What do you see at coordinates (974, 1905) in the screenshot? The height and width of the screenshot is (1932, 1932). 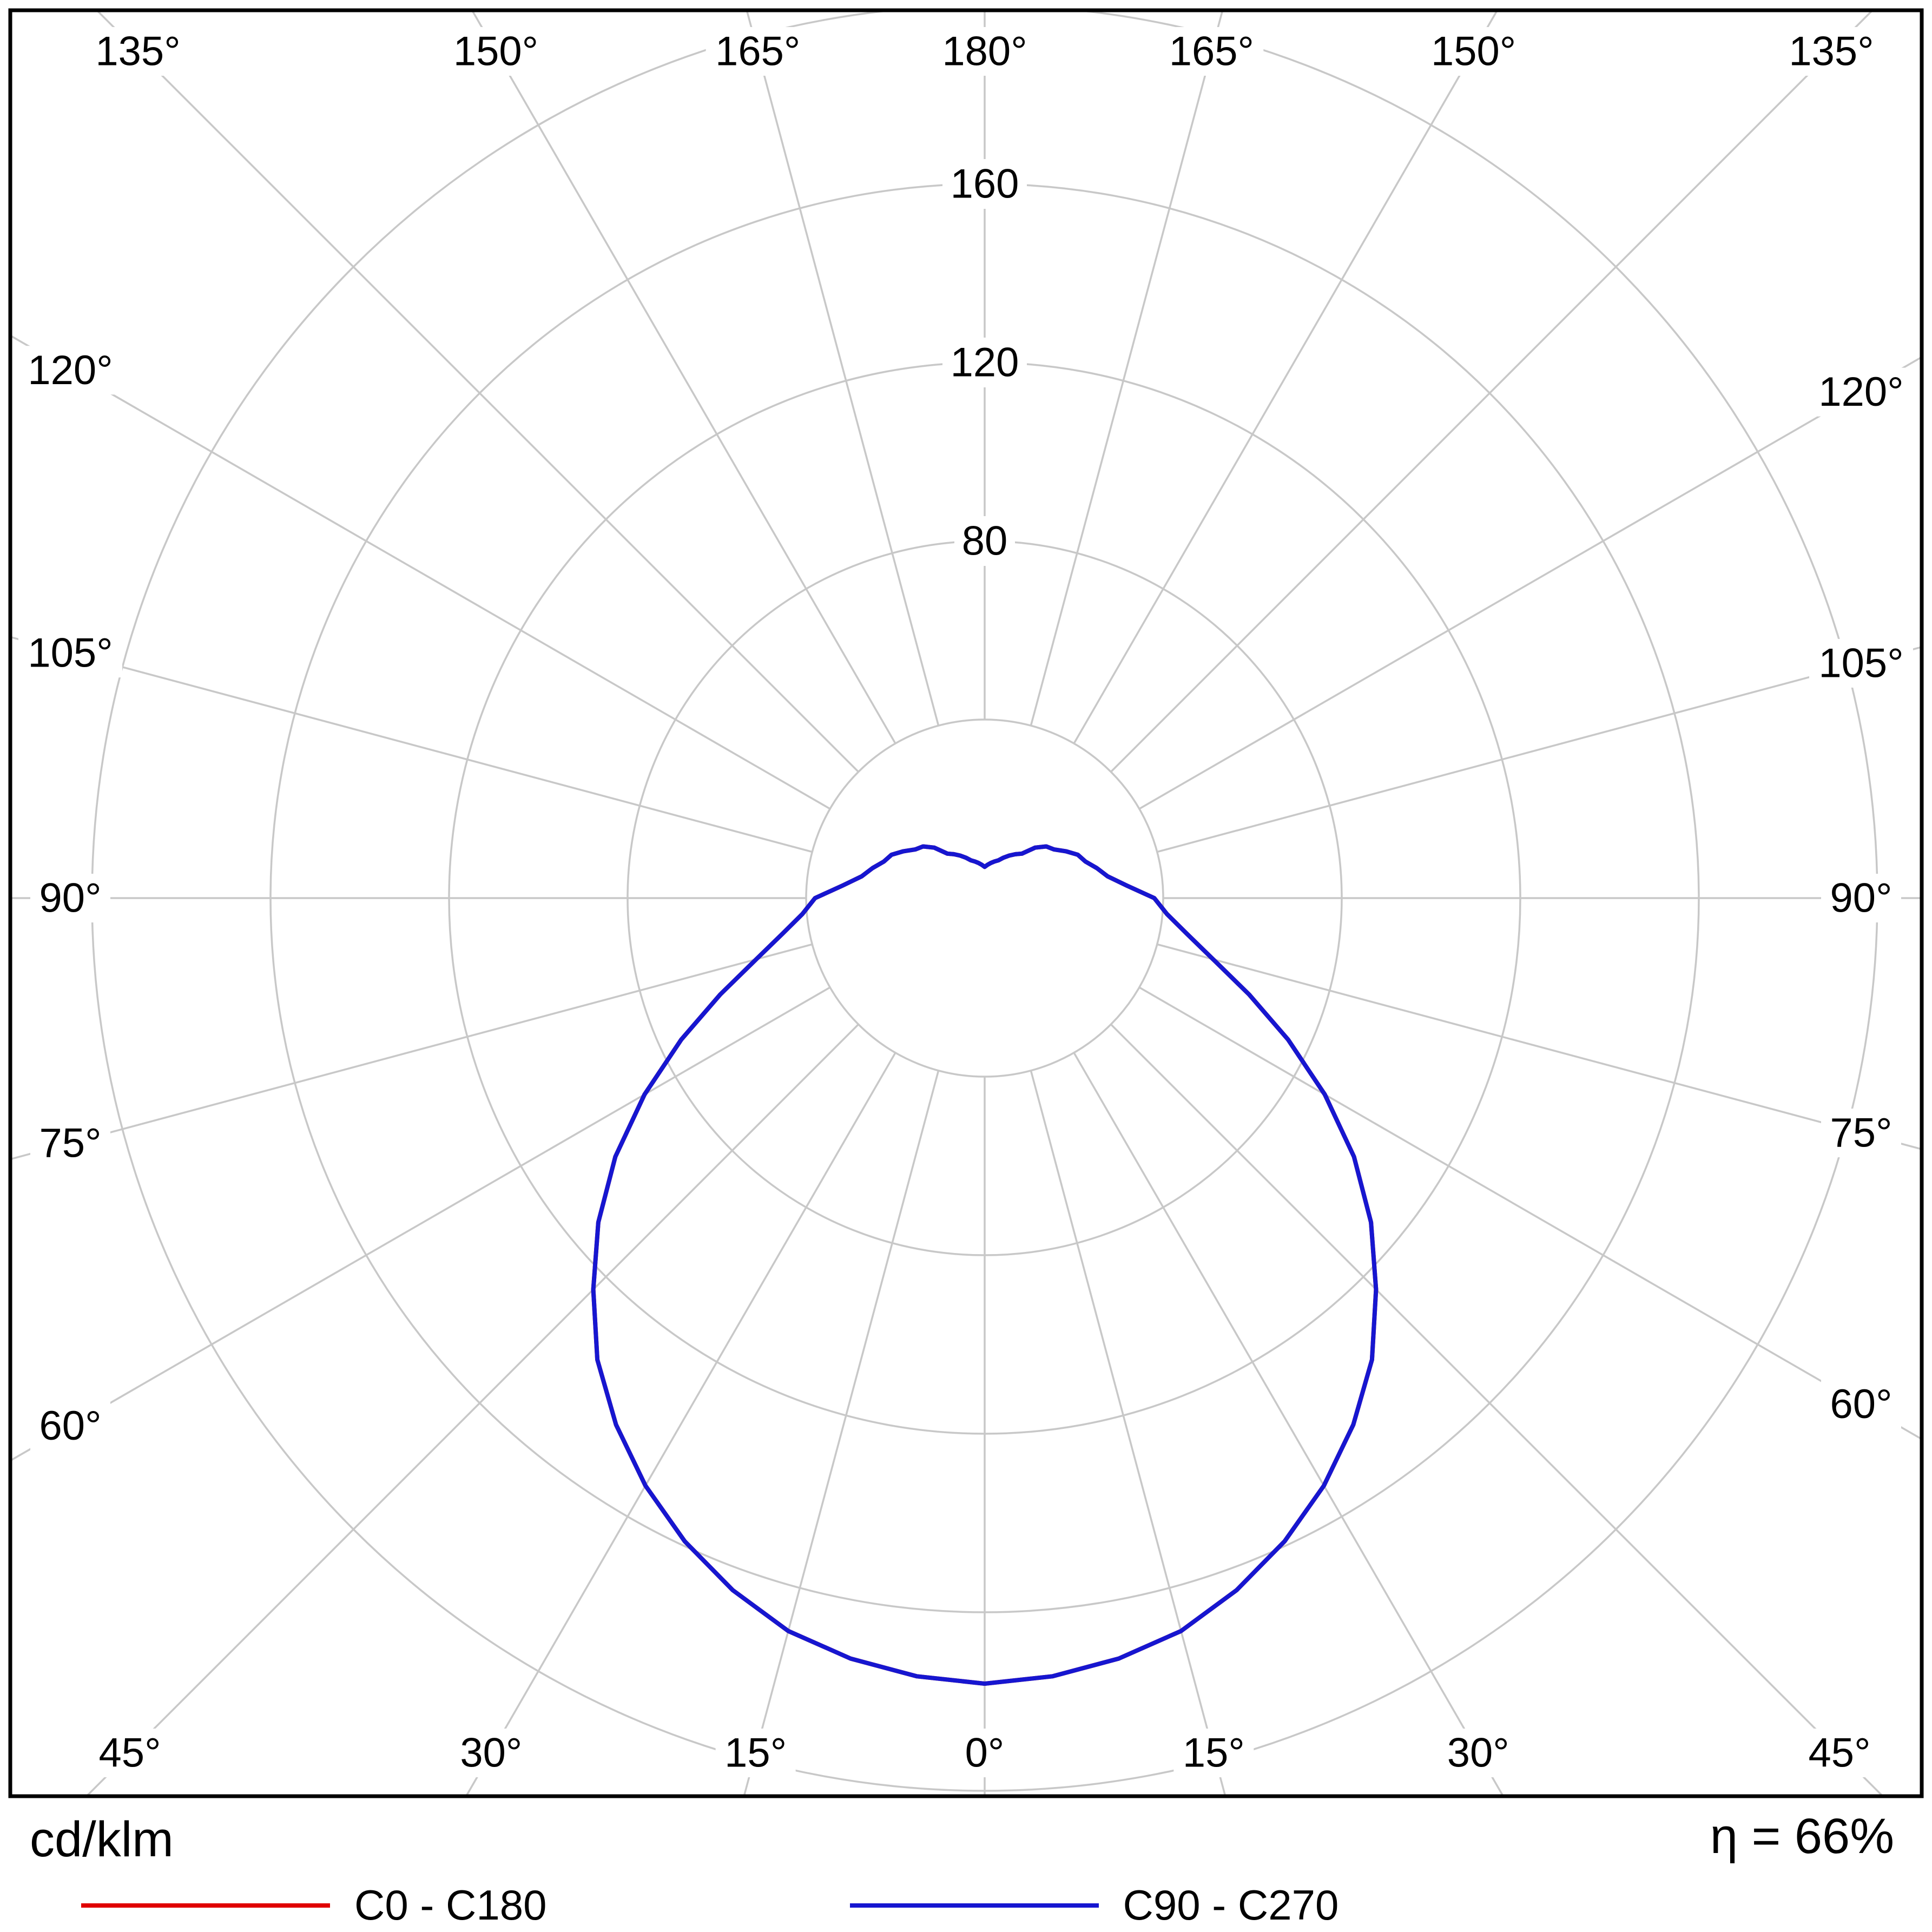 I see `legend-swatch-c90-c270` at bounding box center [974, 1905].